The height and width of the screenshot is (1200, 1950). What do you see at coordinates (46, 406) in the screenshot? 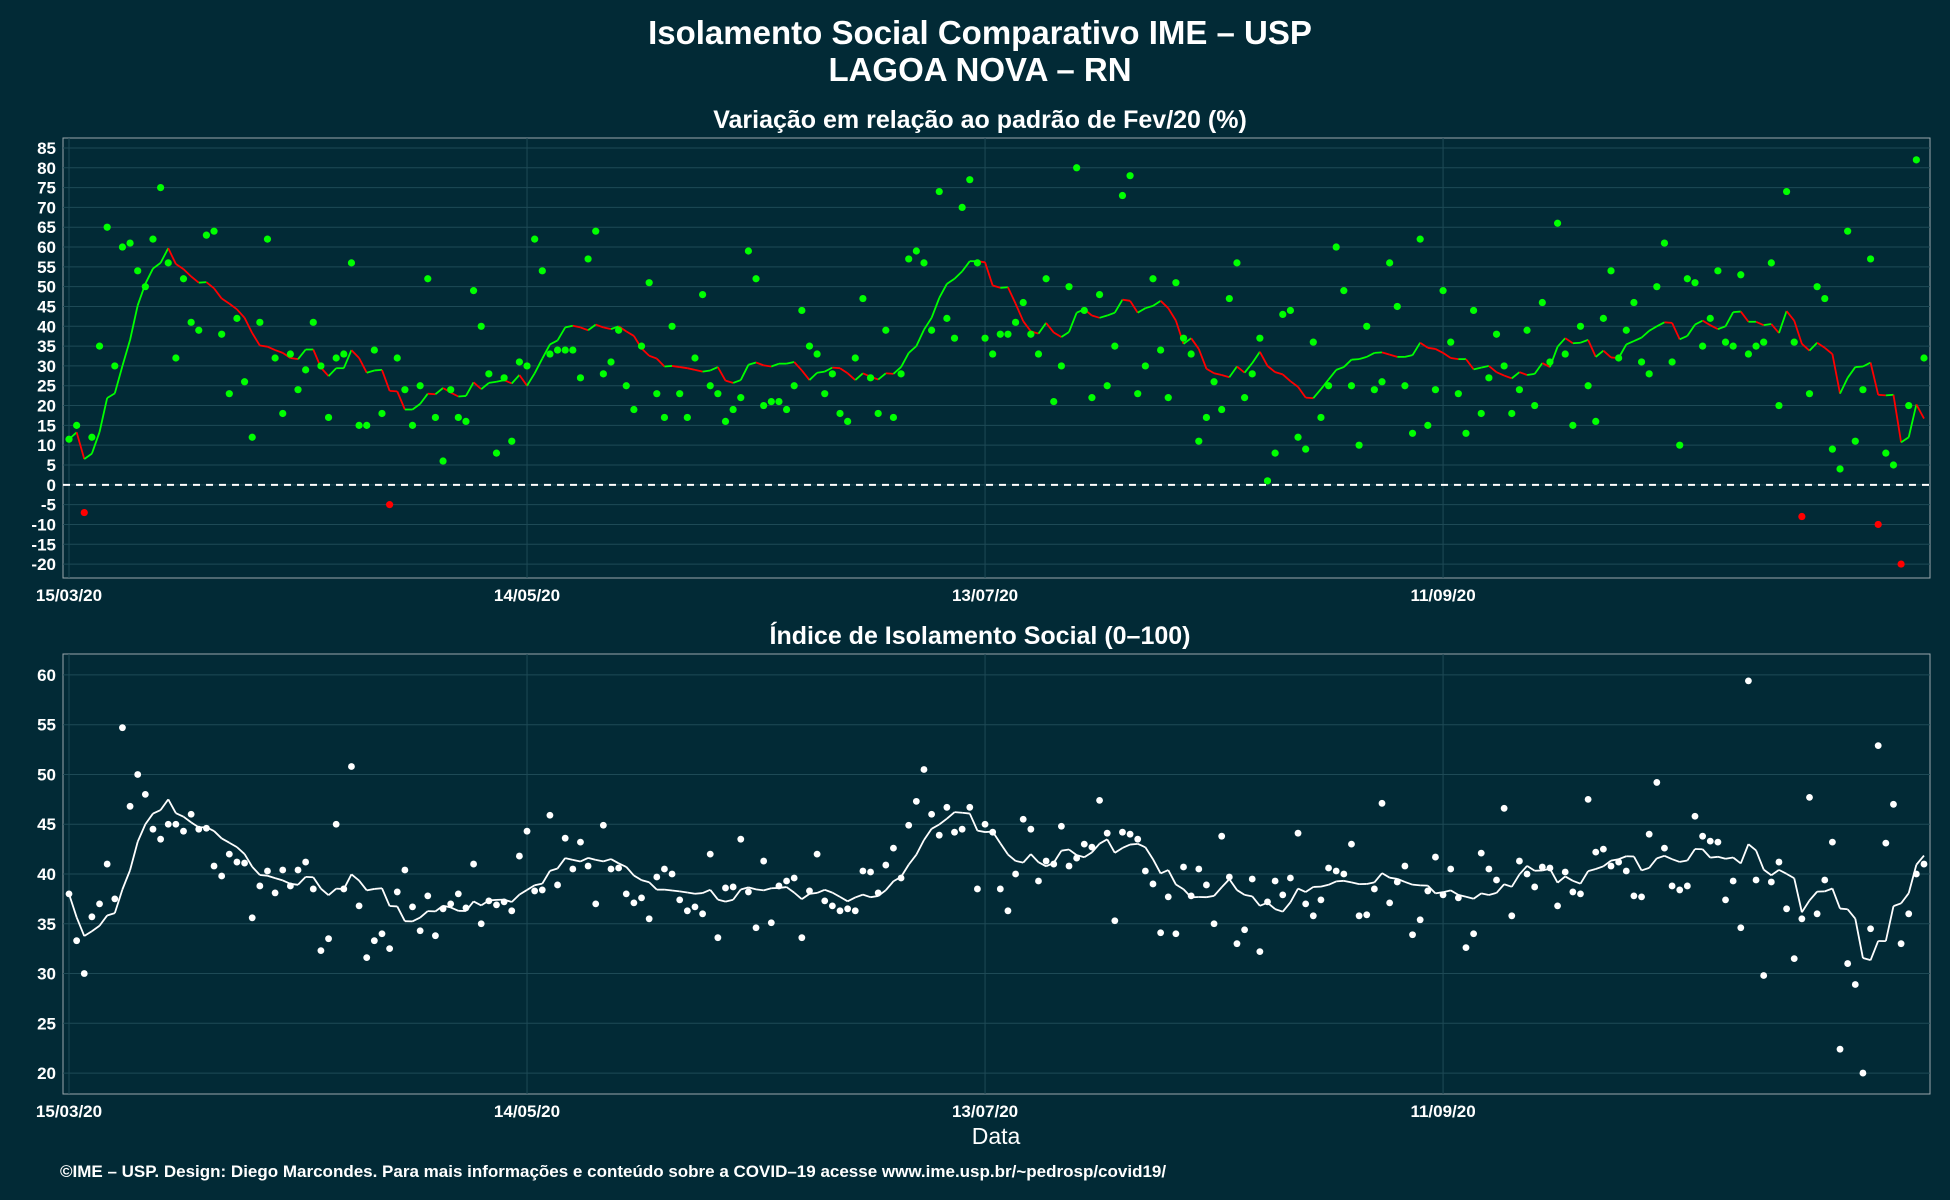
I see `y-tick-label: 20` at bounding box center [46, 406].